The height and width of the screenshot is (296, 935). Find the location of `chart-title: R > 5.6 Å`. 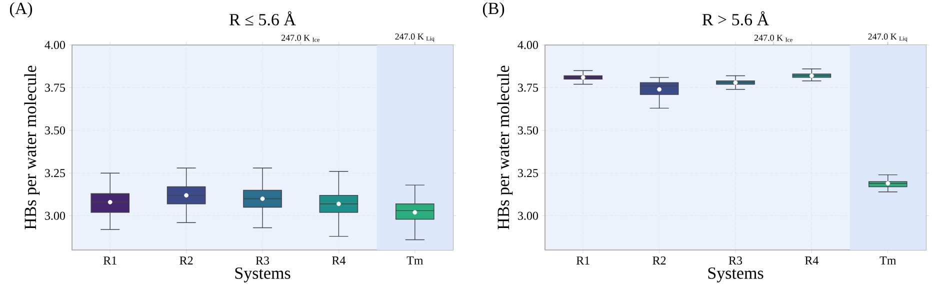

chart-title: R > 5.6 Å is located at coordinates (735, 18).